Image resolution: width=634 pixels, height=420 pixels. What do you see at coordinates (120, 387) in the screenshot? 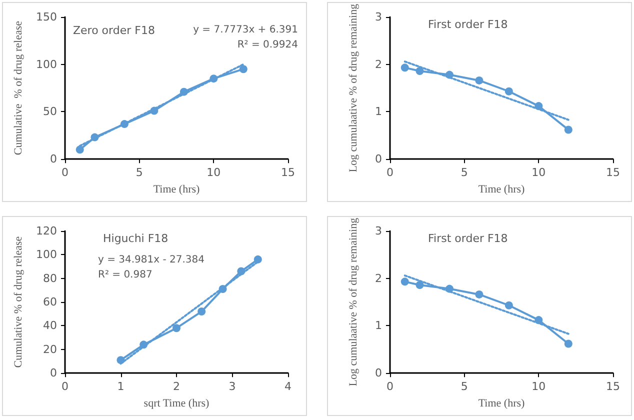
I see `x-tick-label: 1` at bounding box center [120, 387].